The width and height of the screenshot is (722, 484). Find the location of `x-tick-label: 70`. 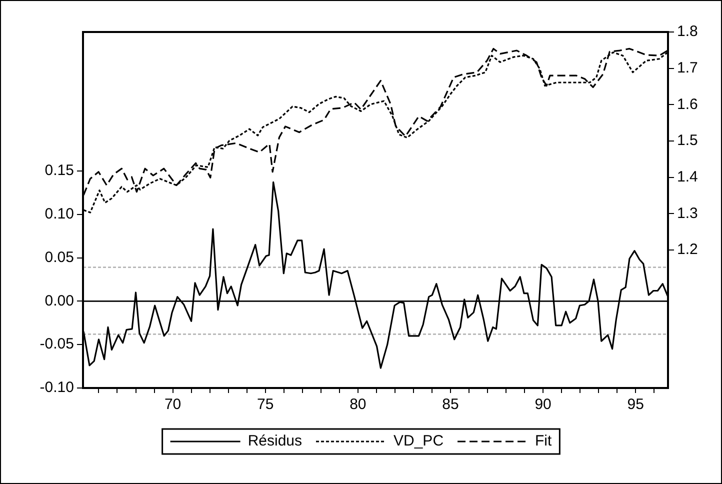

x-tick-label: 70 is located at coordinates (173, 405).